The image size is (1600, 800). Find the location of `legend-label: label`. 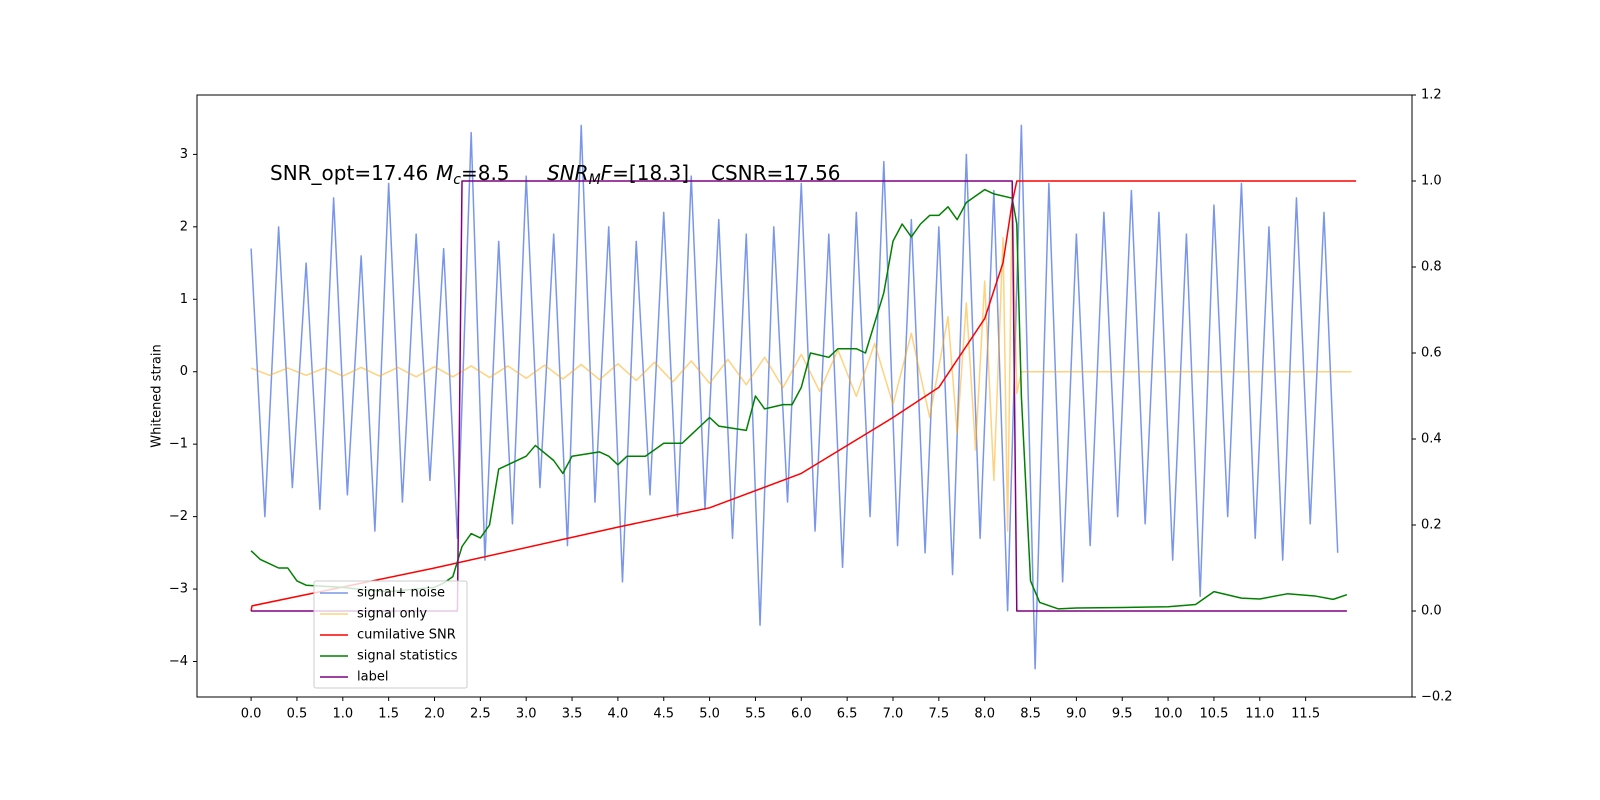

legend-label: label is located at coordinates (372, 677).